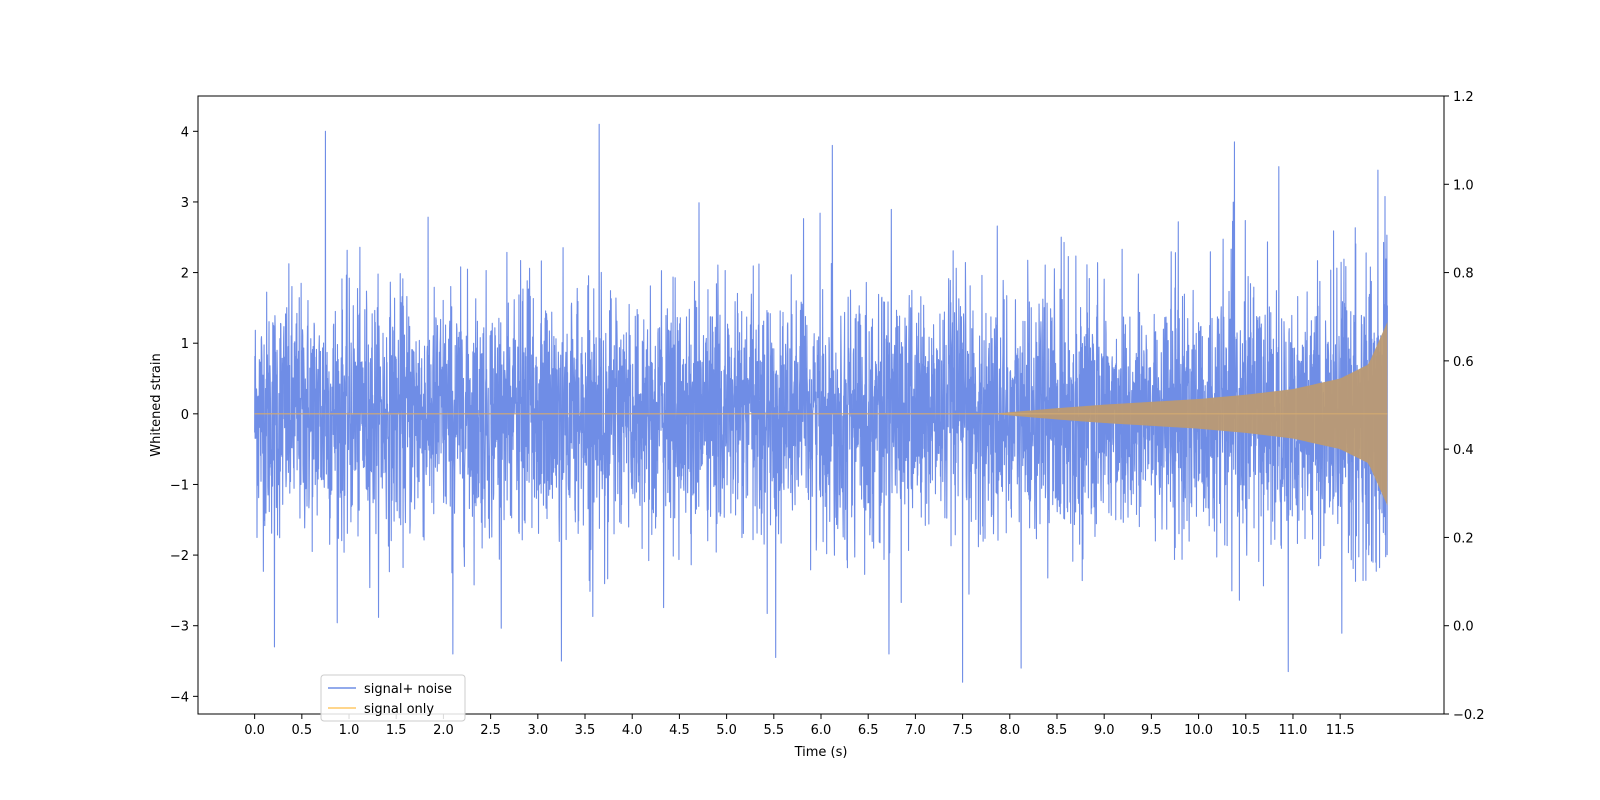 The width and height of the screenshot is (1600, 800). I want to click on x-tick-label: 5.5, so click(773, 730).